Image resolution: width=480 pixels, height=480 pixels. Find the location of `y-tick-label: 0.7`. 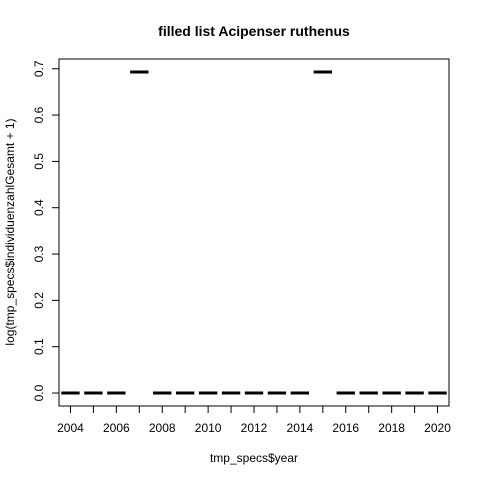

y-tick-label: 0.7 is located at coordinates (39, 68).